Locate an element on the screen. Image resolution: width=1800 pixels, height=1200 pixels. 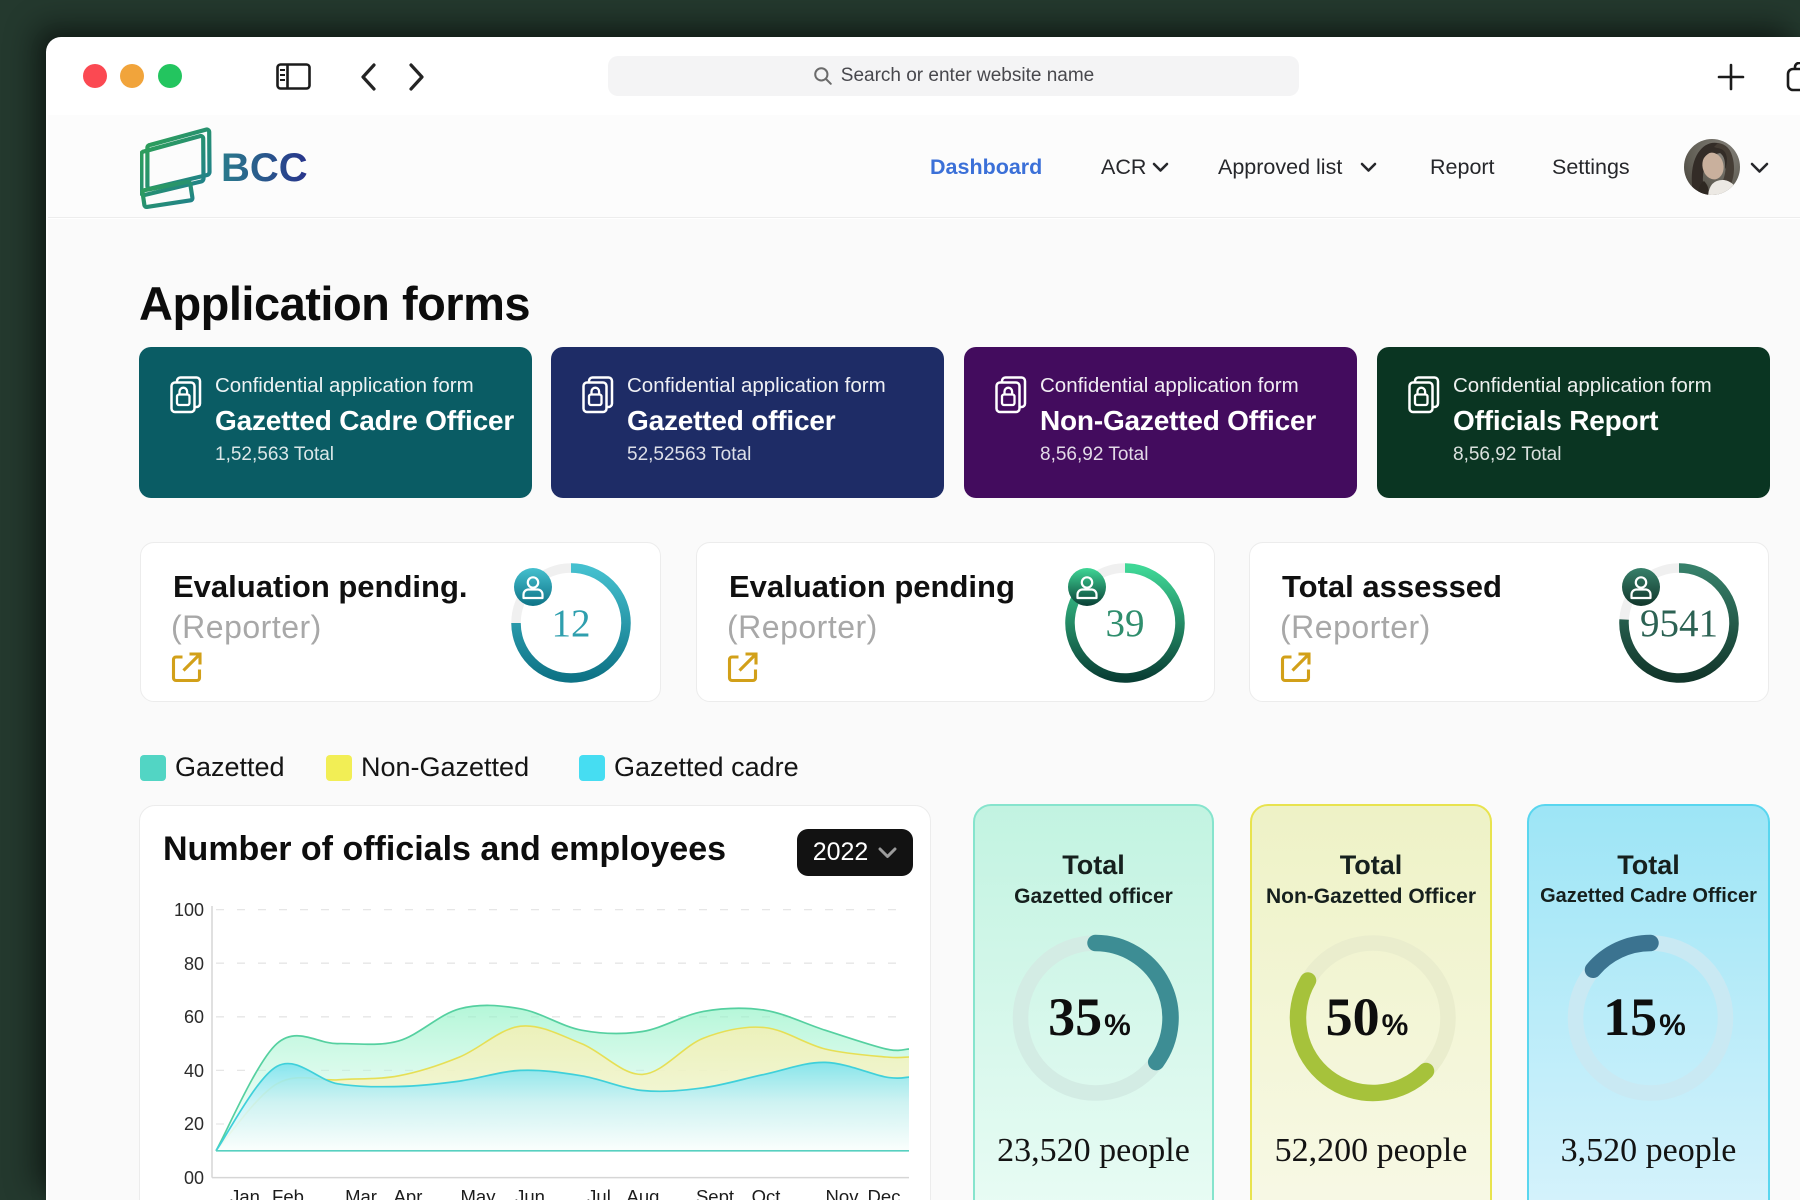
svg-text: 15% is located at coordinates (1644, 1017).